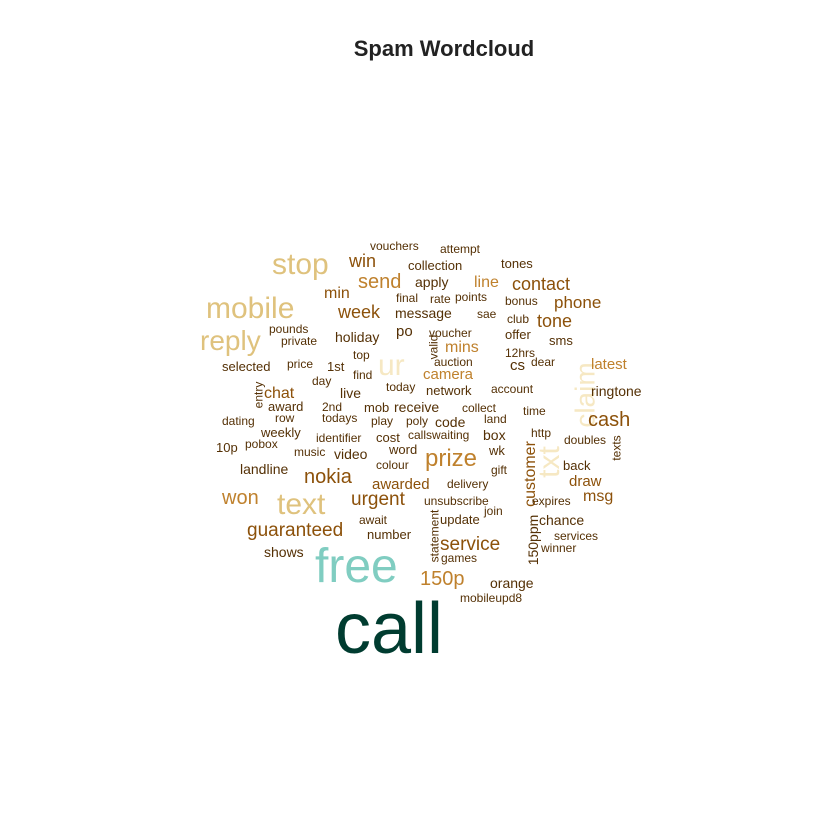  I want to click on word-guaranteed: guaranteed, so click(295, 530).